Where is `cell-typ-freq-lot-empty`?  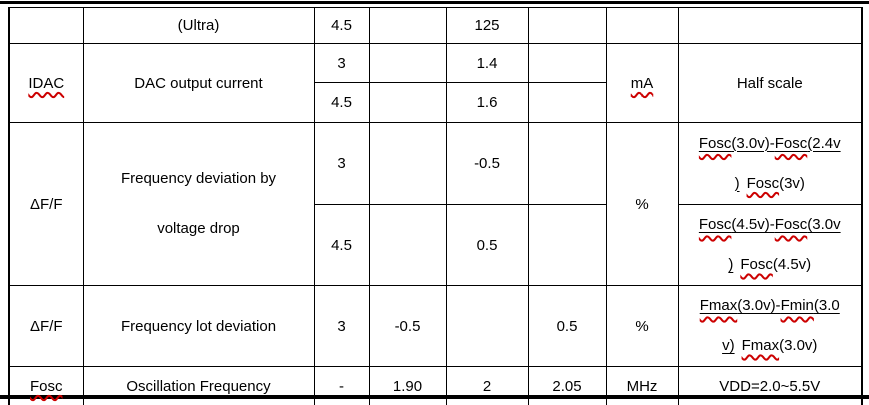
cell-typ-freq-lot-empty is located at coordinates (487, 326).